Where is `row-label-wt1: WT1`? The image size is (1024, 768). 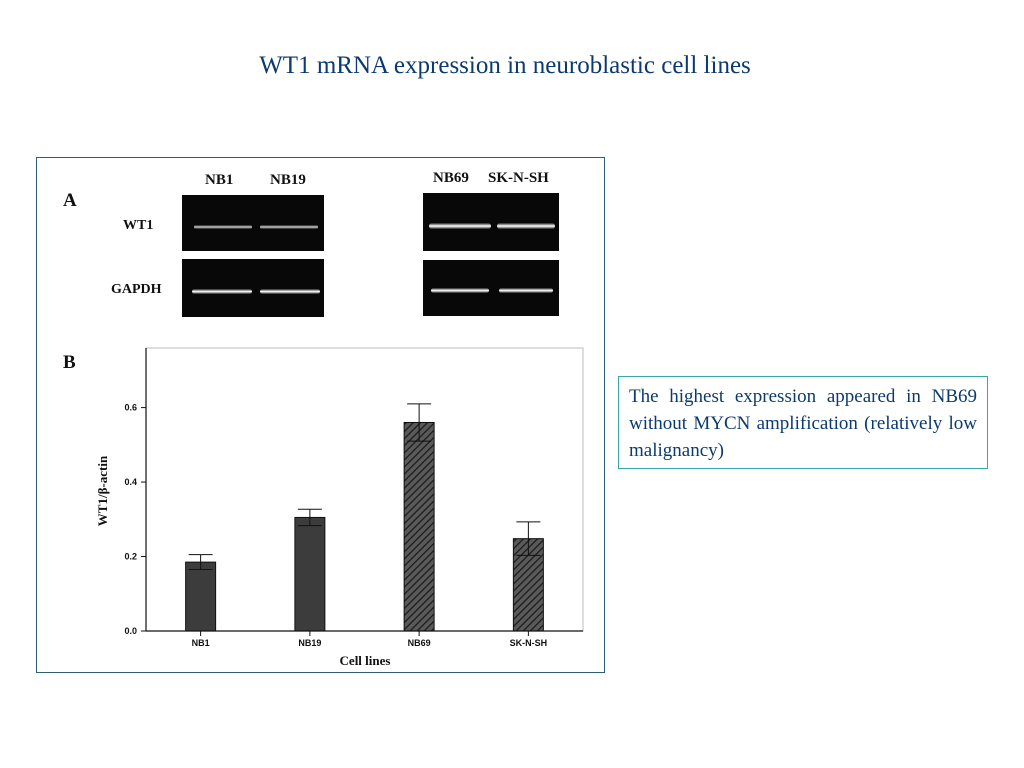 row-label-wt1: WT1 is located at coordinates (138, 225).